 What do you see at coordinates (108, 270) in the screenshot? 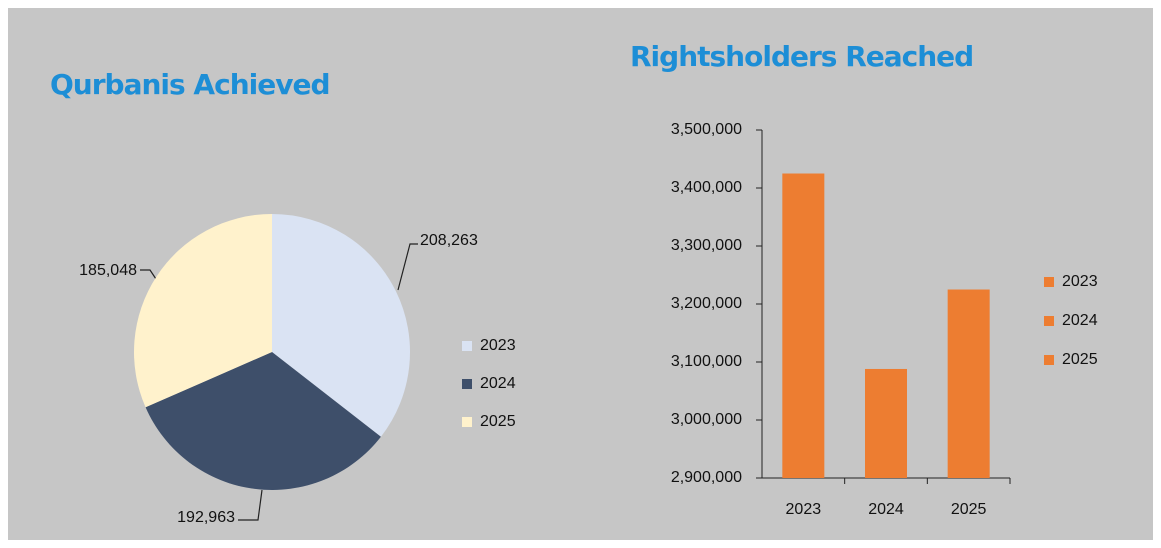
I see `data-label: 185,048` at bounding box center [108, 270].